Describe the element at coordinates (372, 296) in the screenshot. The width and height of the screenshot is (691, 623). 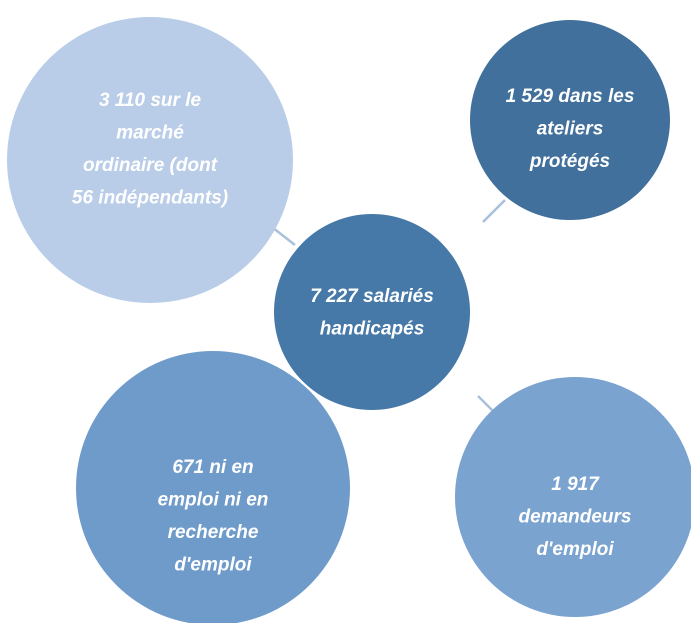
I see `node-label: 7 227 salariés` at that location.